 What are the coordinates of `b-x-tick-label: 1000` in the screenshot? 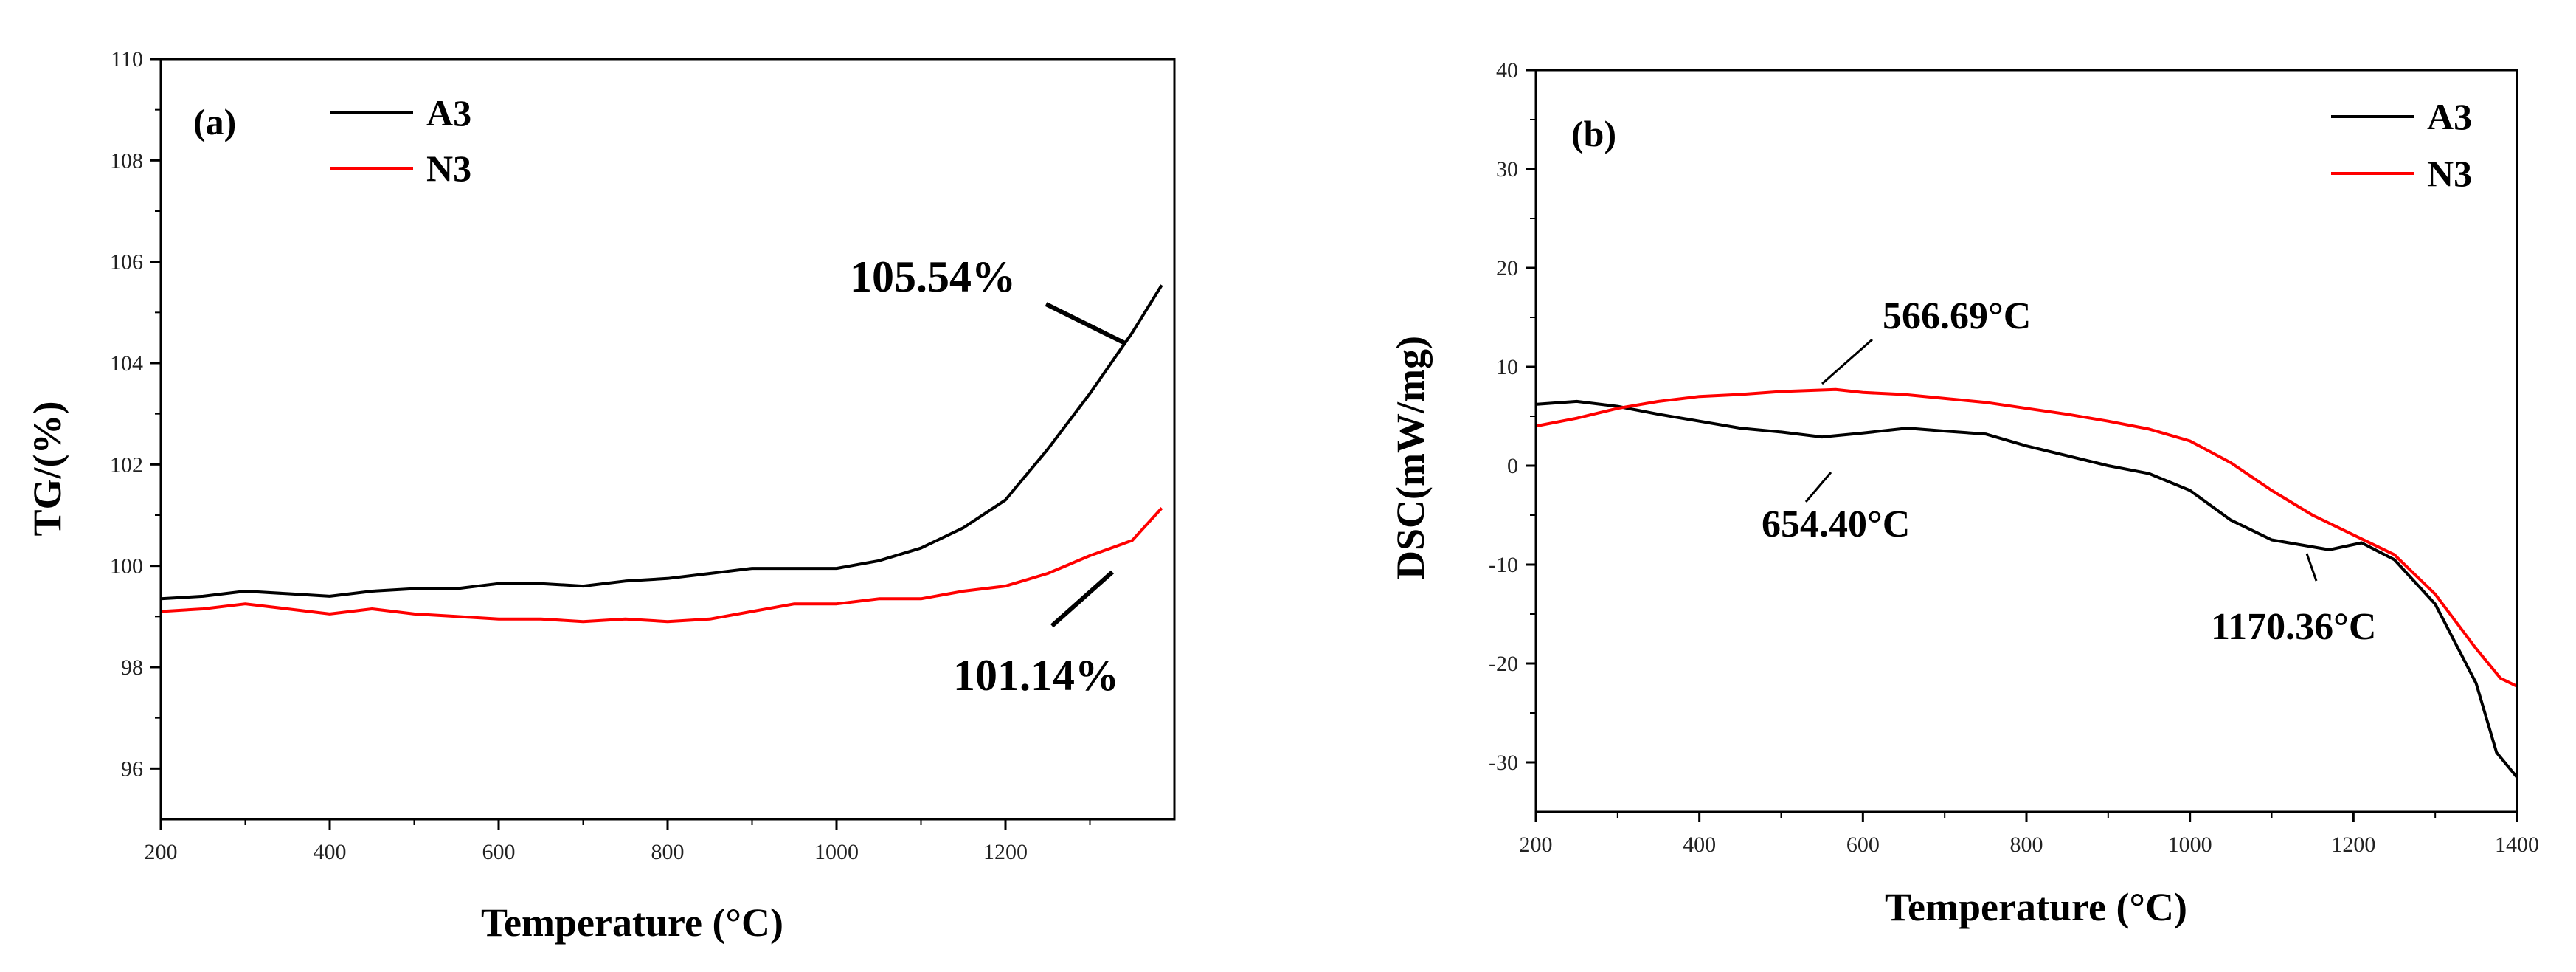 It's located at (2190, 845).